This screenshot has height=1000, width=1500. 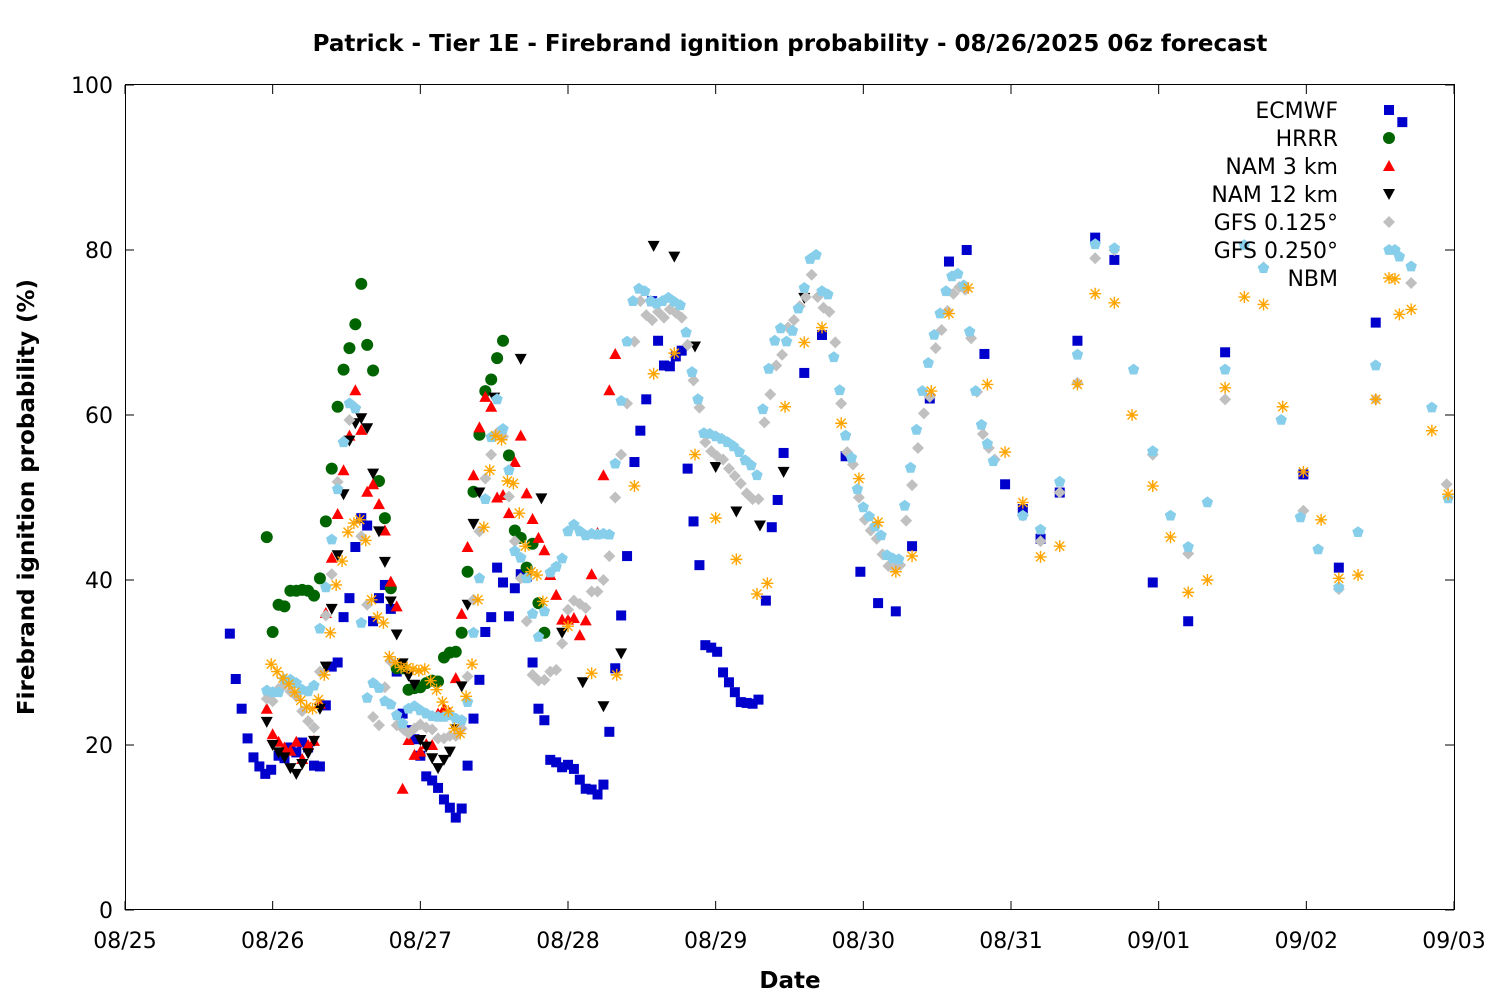 What do you see at coordinates (1307, 139) in the screenshot?
I see `legend-label: HRRR` at bounding box center [1307, 139].